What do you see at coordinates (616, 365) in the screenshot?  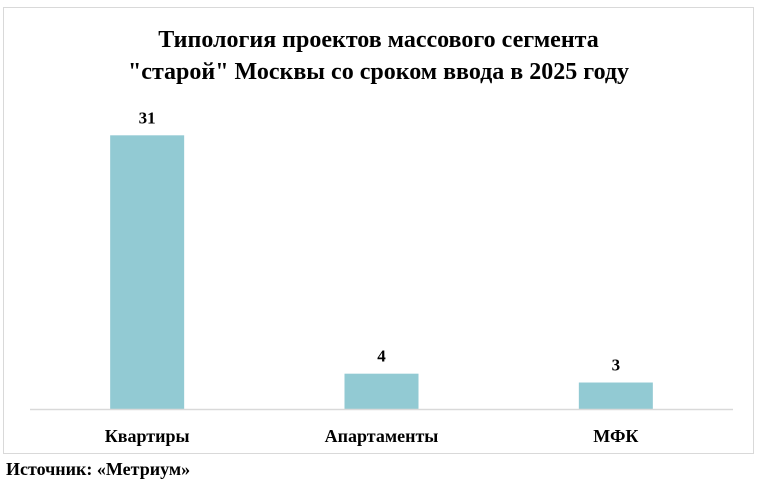 I see `data-label-3: 3` at bounding box center [616, 365].